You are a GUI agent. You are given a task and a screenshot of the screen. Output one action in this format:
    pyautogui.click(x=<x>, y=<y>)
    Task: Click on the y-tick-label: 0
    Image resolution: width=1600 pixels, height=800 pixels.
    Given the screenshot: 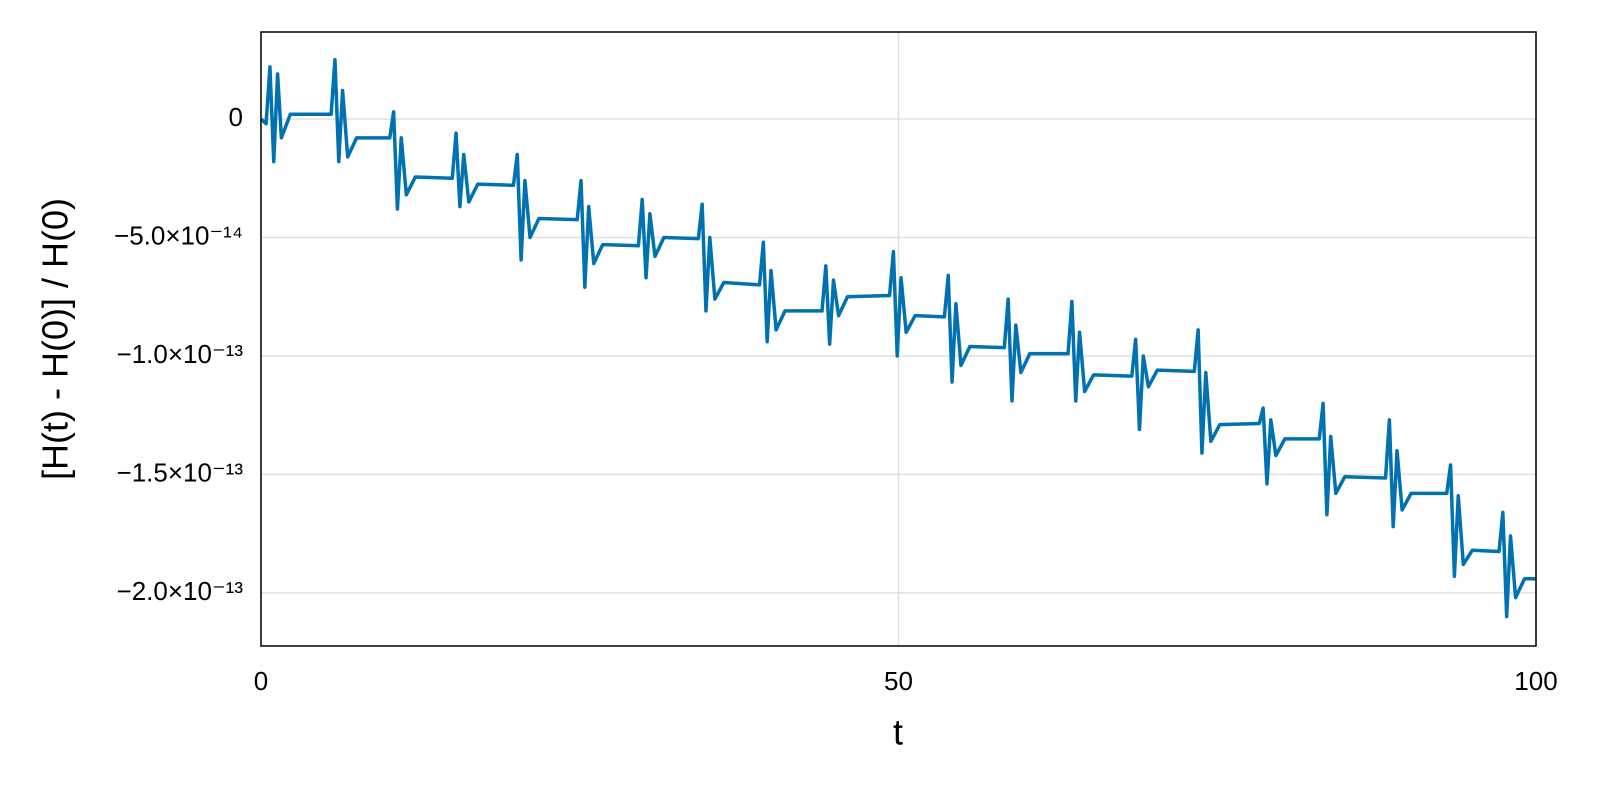 What is the action you would take?
    pyautogui.click(x=236, y=117)
    